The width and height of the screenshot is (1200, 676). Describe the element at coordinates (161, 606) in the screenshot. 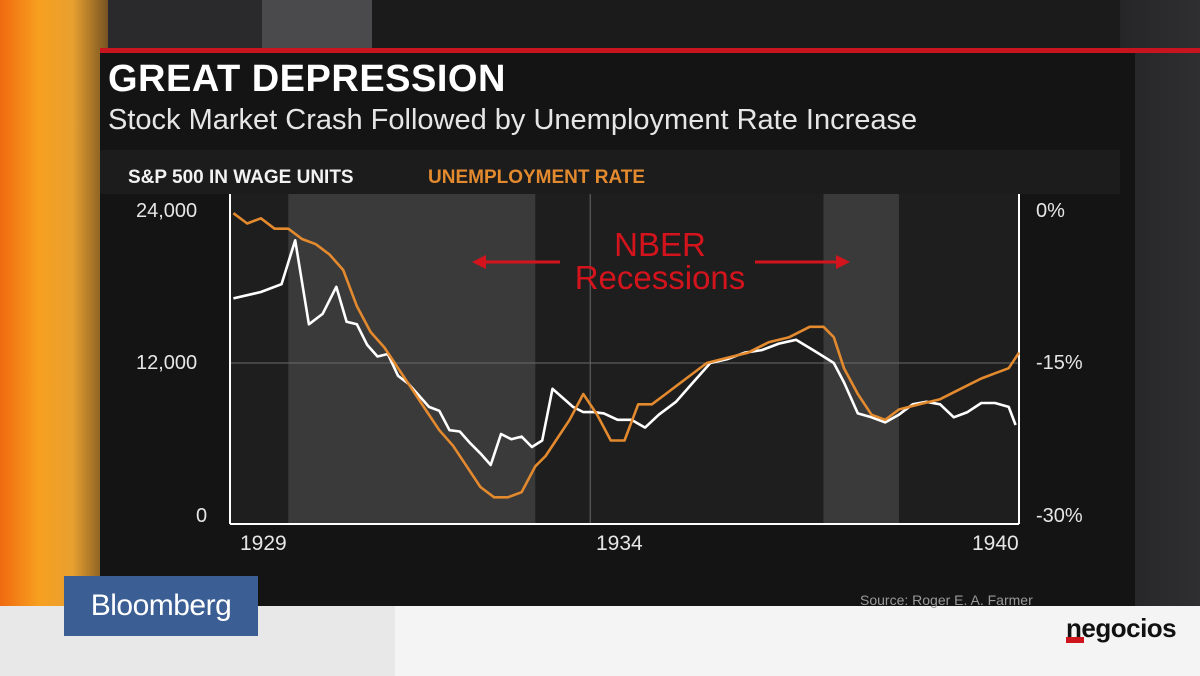

I see `bloomberg-logo: Bloomberg` at that location.